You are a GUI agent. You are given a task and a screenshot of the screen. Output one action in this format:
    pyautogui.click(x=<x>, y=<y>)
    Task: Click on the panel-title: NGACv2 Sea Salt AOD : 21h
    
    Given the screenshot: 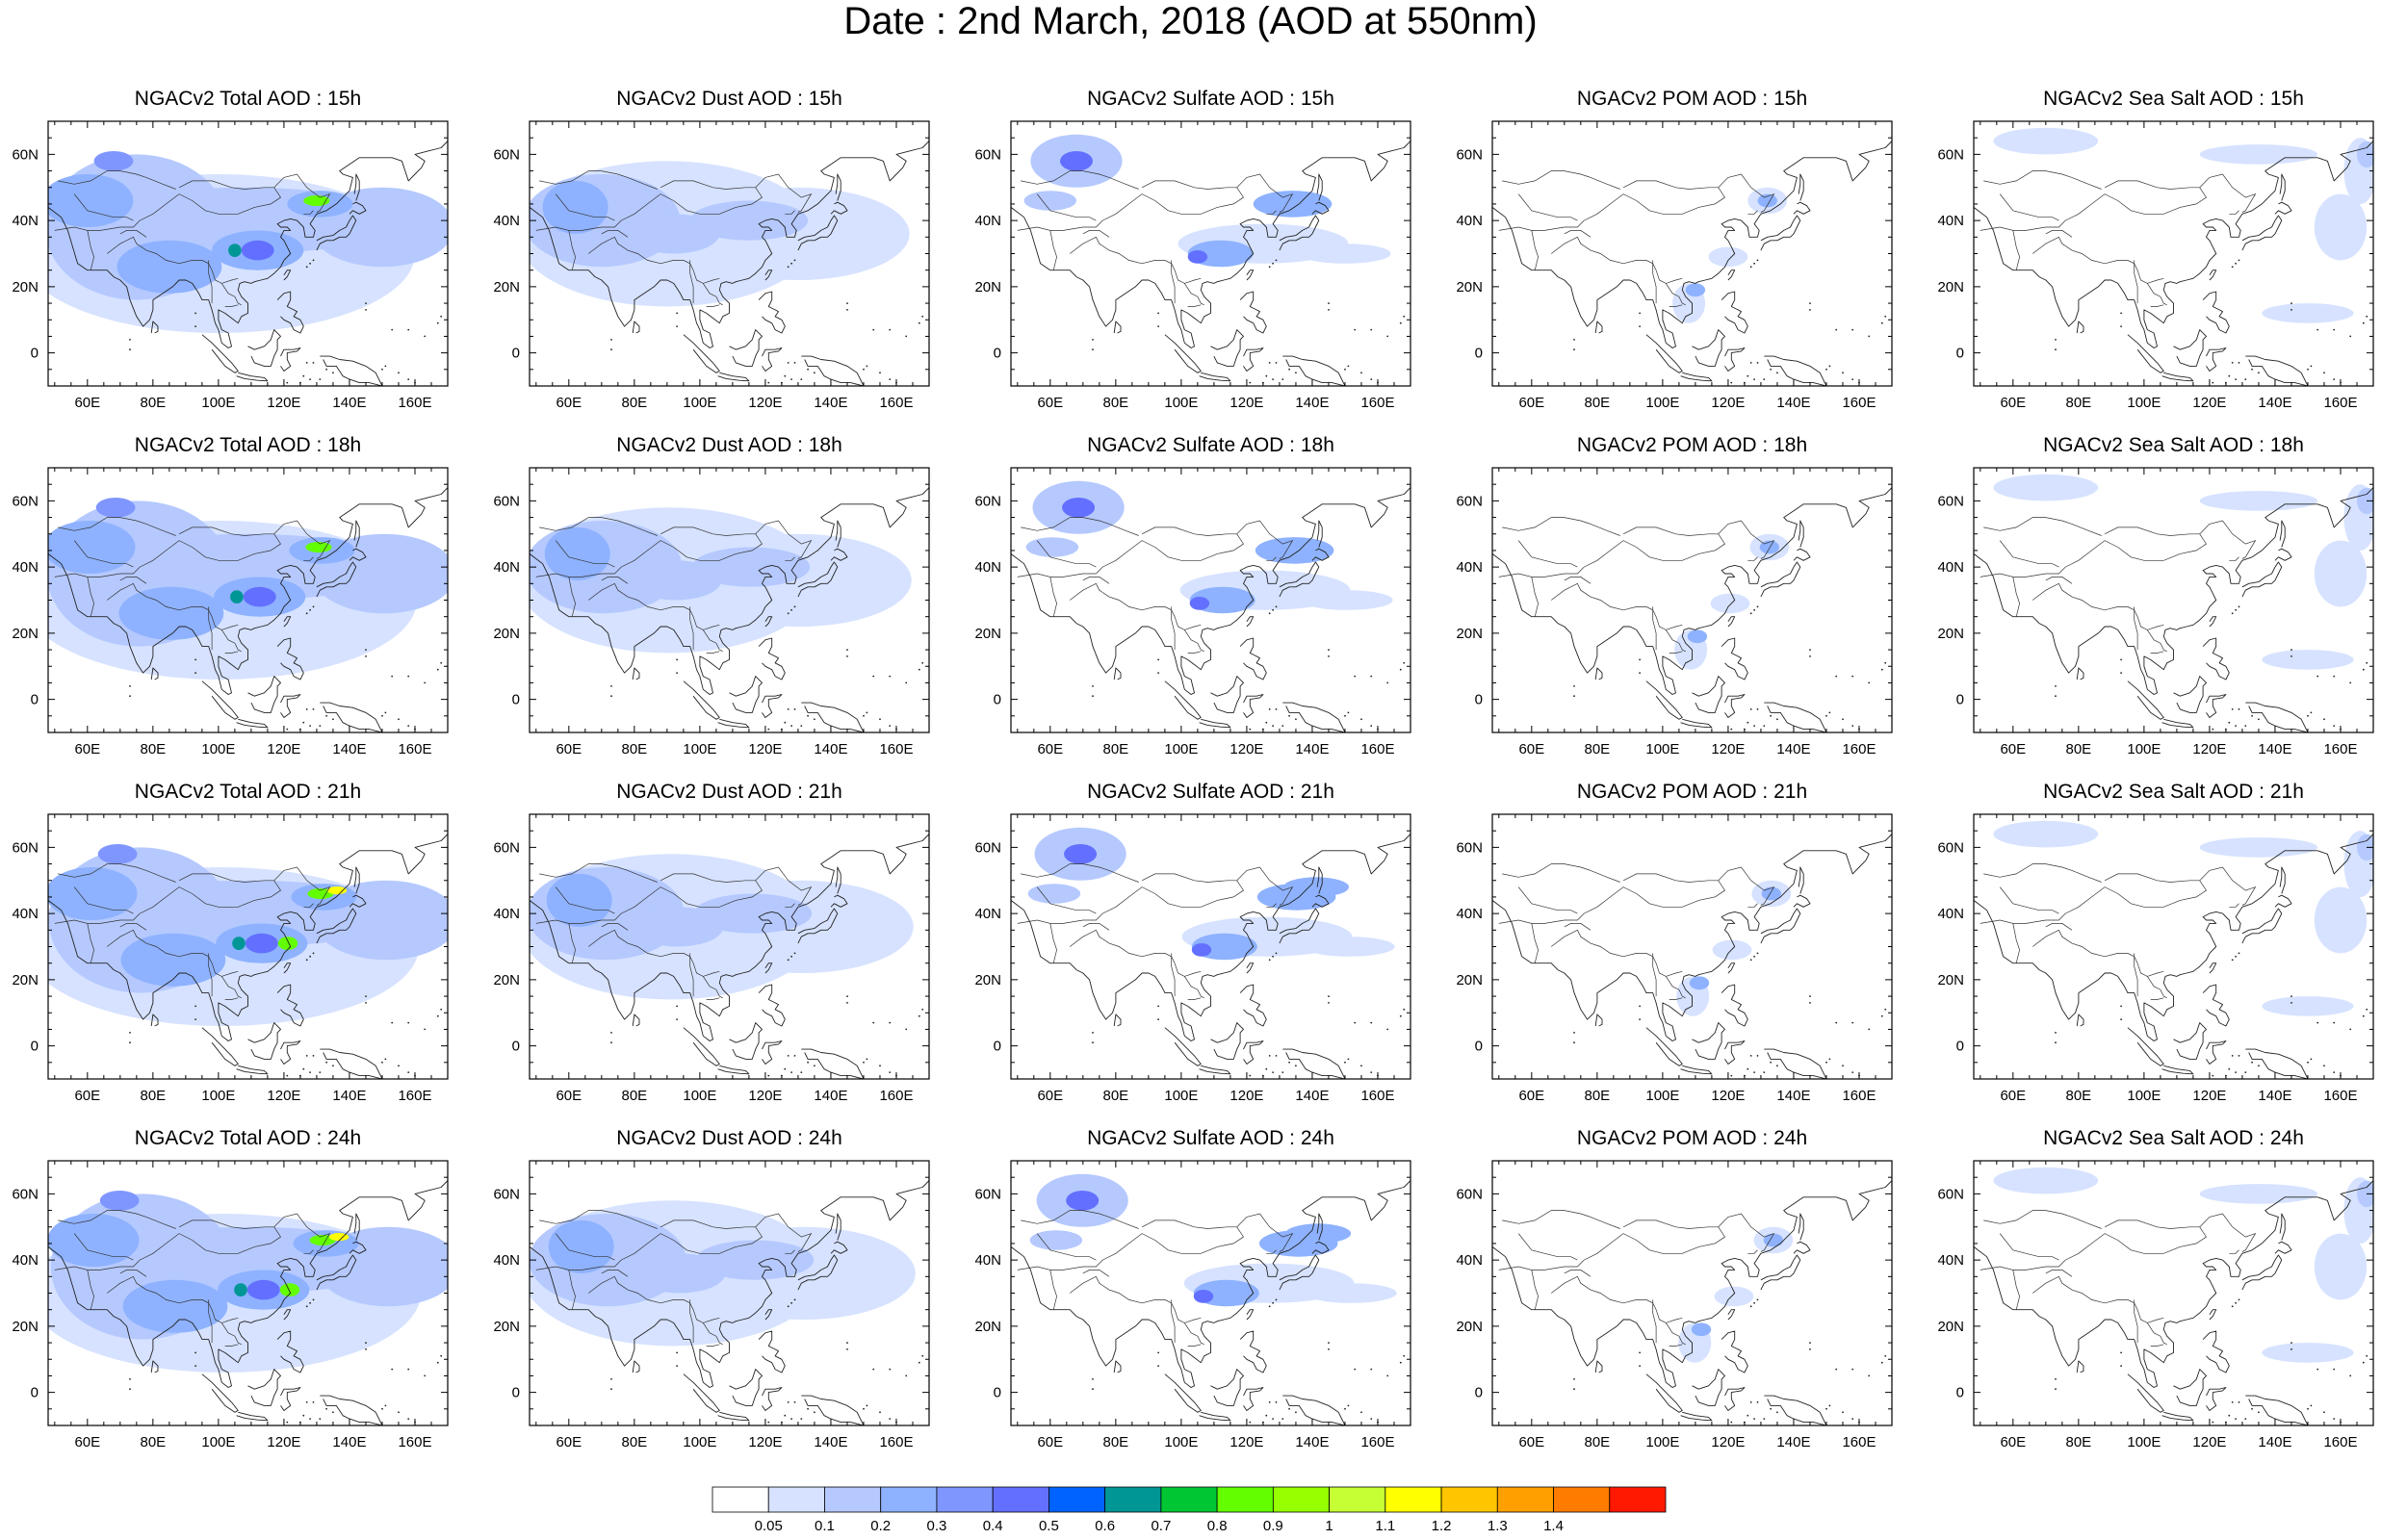 What is the action you would take?
    pyautogui.click(x=2173, y=792)
    